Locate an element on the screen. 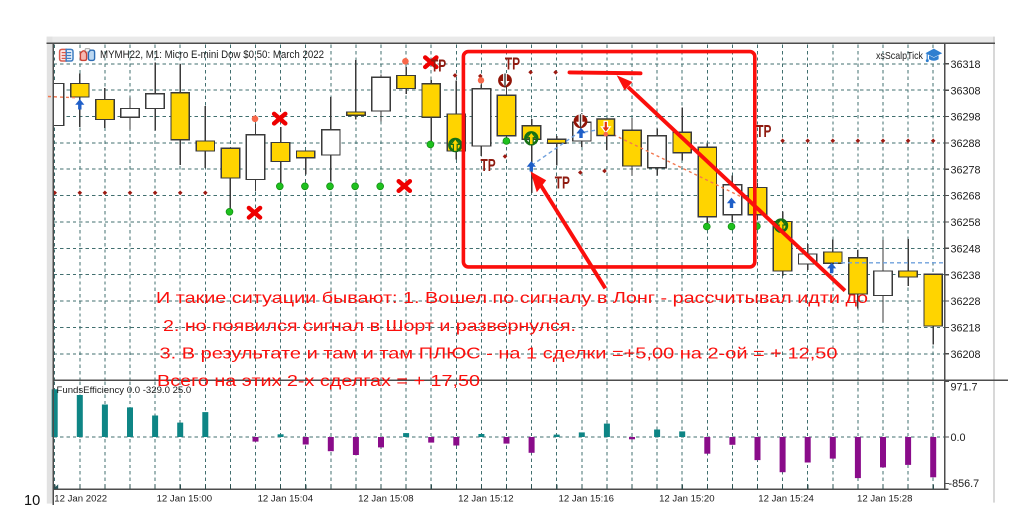 This screenshot has height=519, width=1012. svg-text: 36238 is located at coordinates (966, 276).